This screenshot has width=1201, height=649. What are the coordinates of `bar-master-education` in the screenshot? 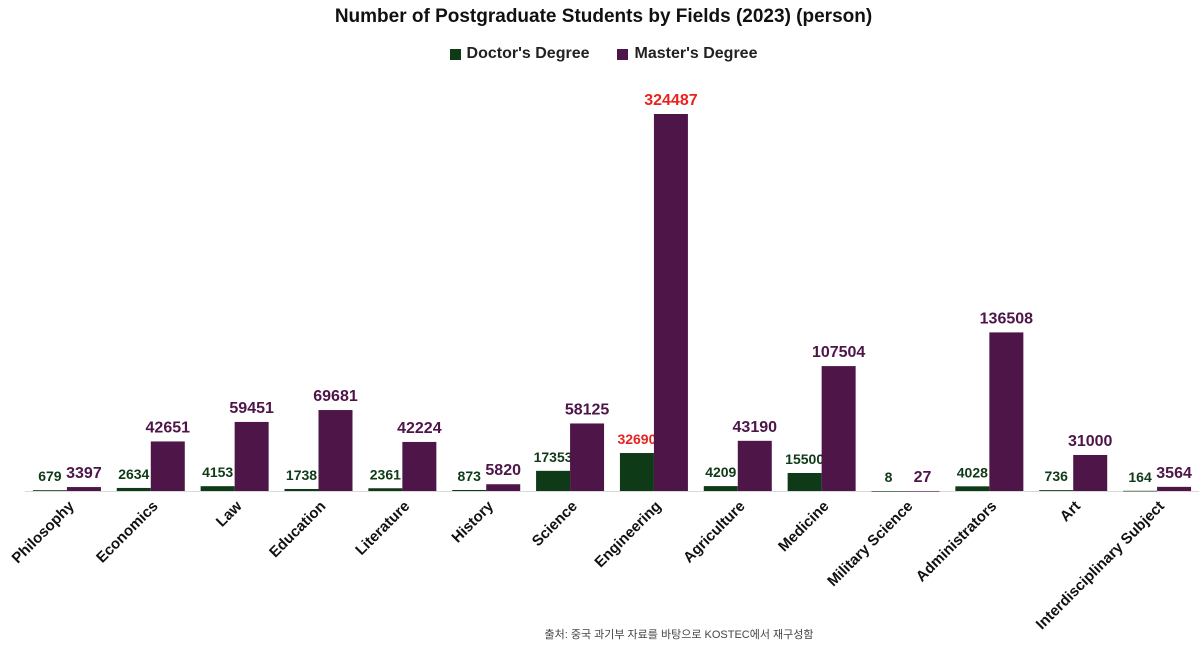 It's located at (335, 450).